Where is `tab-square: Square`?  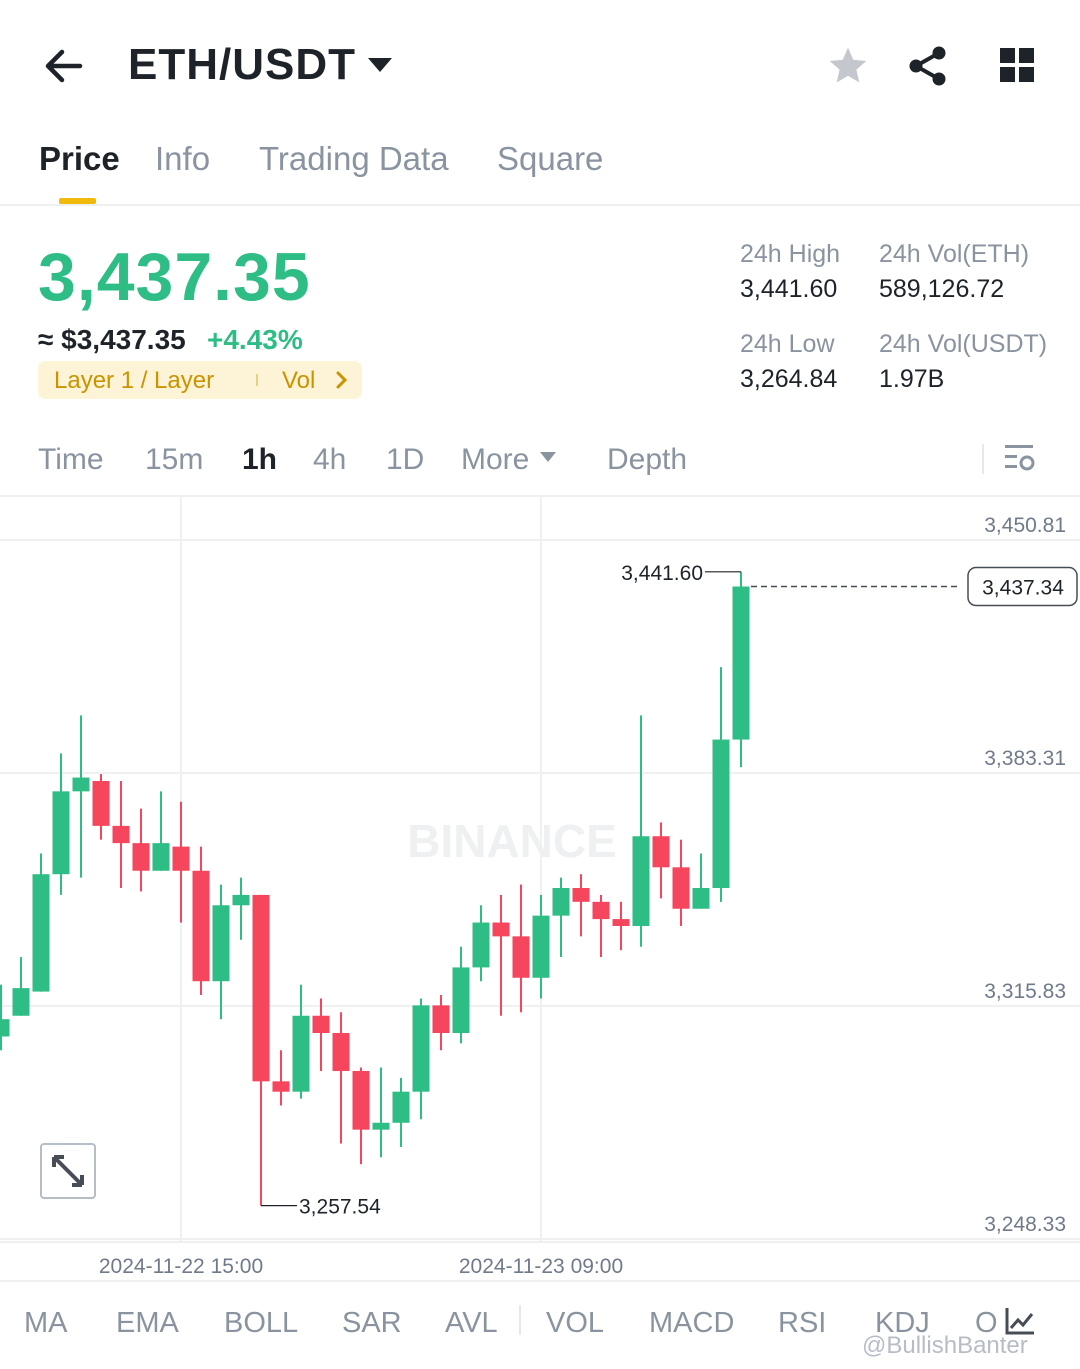
tab-square: Square is located at coordinates (550, 158).